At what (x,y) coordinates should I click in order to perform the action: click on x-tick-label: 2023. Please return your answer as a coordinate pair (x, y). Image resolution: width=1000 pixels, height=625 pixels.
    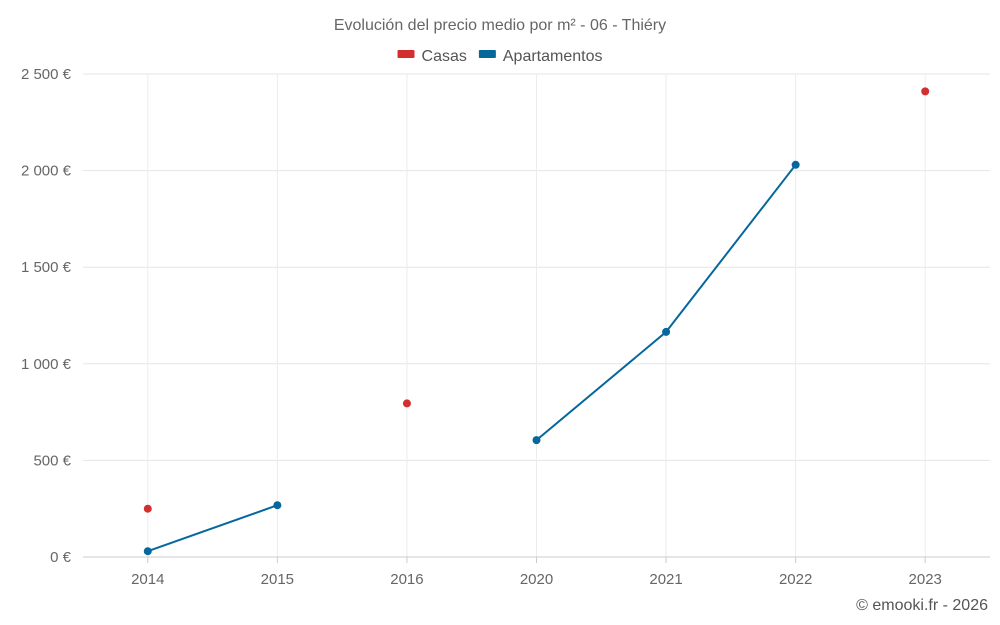
    Looking at the image, I should click on (925, 579).